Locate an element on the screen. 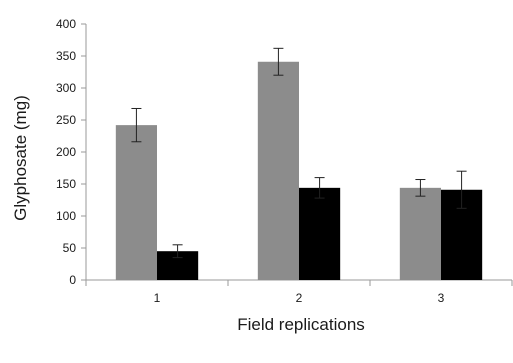 This screenshot has width=513, height=363. x-tick-label: 3 is located at coordinates (441, 298).